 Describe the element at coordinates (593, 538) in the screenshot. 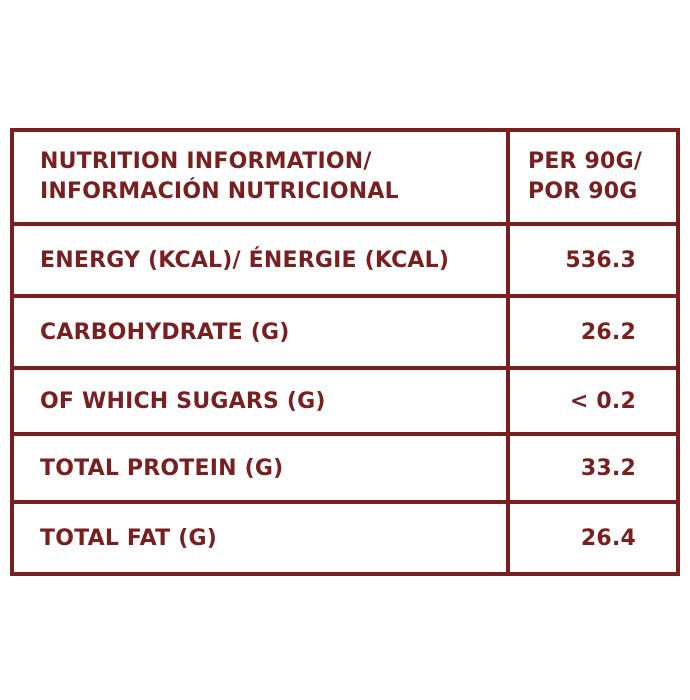

I see `row-fat-value: 26.4` at that location.